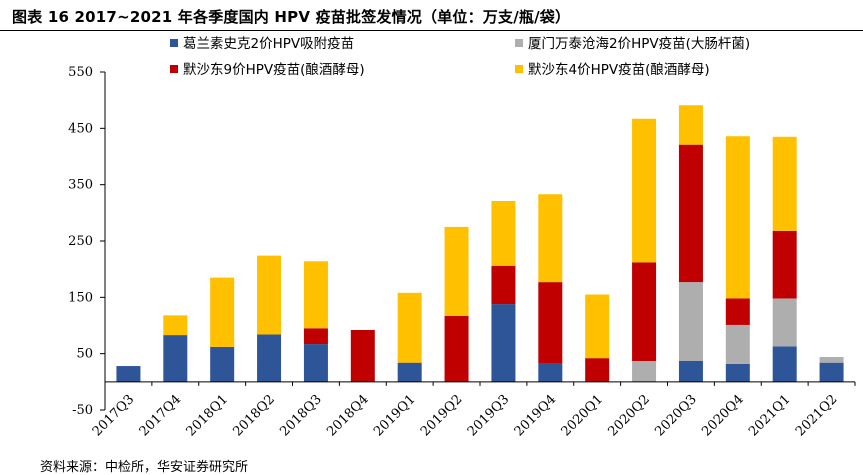  Describe the element at coordinates (456, 271) in the screenshot. I see `bar-segment-2019Q2-s3` at that location.